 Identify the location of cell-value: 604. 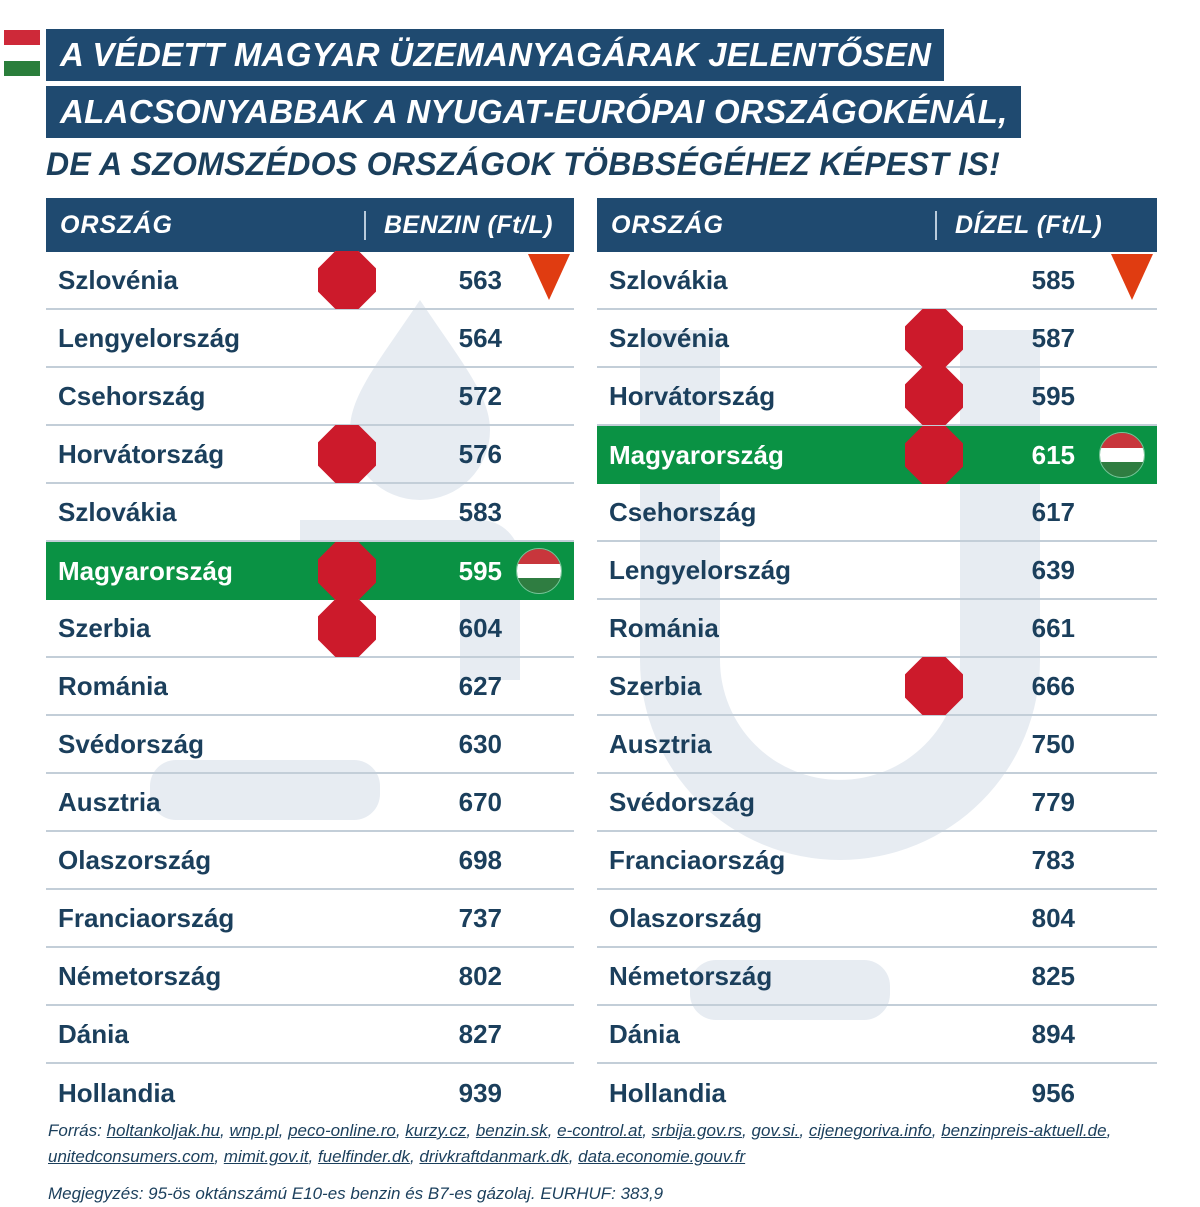
(480, 627).